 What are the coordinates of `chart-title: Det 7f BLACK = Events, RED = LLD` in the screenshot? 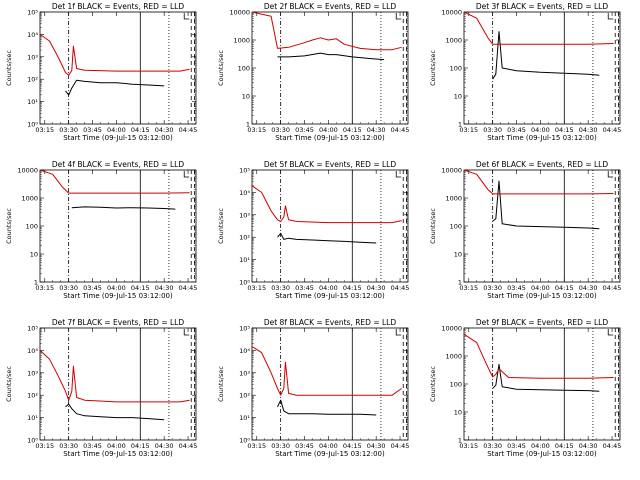 It's located at (118, 322).